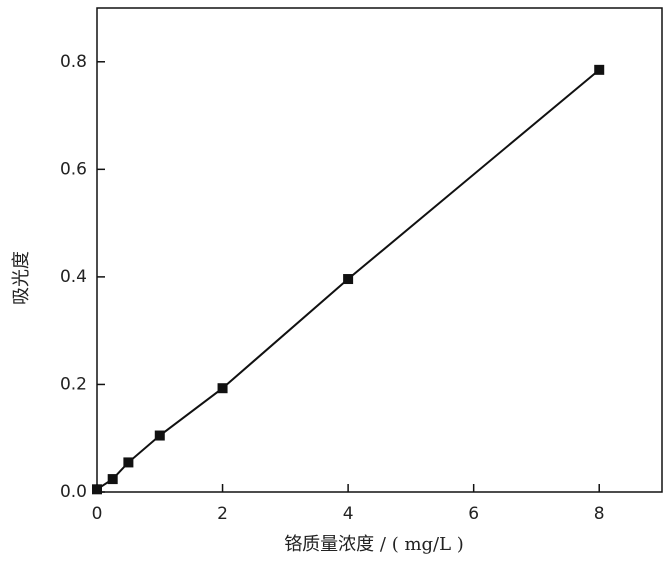 The height and width of the screenshot is (561, 666). What do you see at coordinates (348, 514) in the screenshot?
I see `x-tick-label: 4` at bounding box center [348, 514].